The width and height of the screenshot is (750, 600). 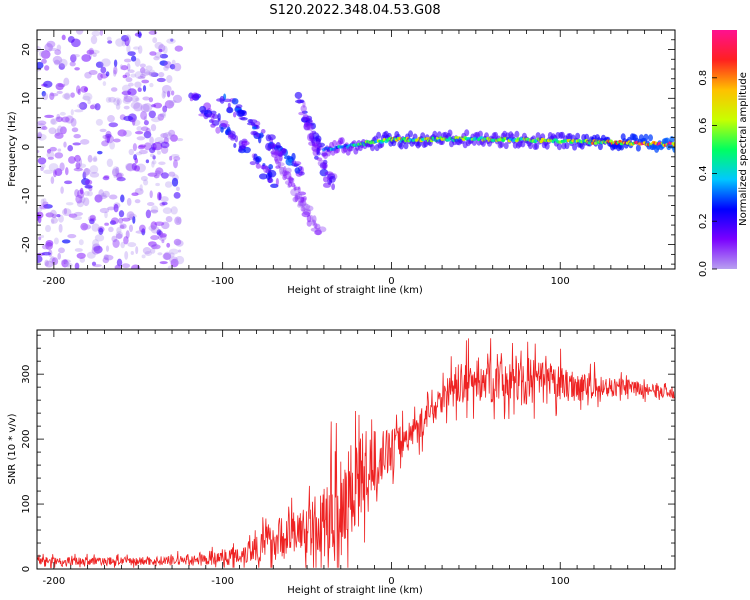 What do you see at coordinates (707, 173) in the screenshot?
I see `colorbar-ticks: 0.0 0.2 0.4 0.6 0.8` at bounding box center [707, 173].